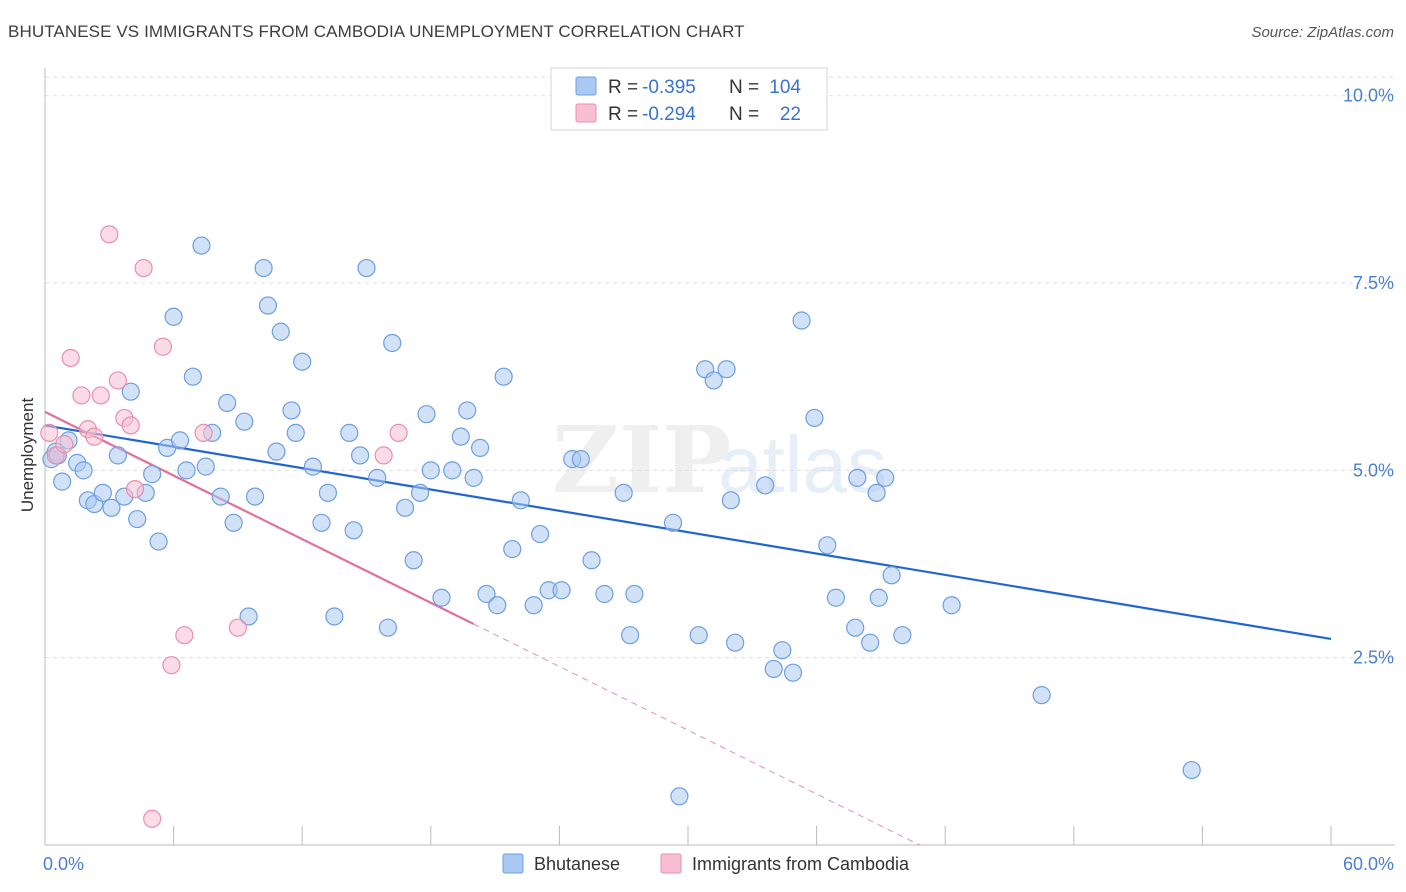 Image resolution: width=1406 pixels, height=892 pixels. What do you see at coordinates (1373, 470) in the screenshot?
I see `y-tick-label-1: 5.0%` at bounding box center [1373, 470].